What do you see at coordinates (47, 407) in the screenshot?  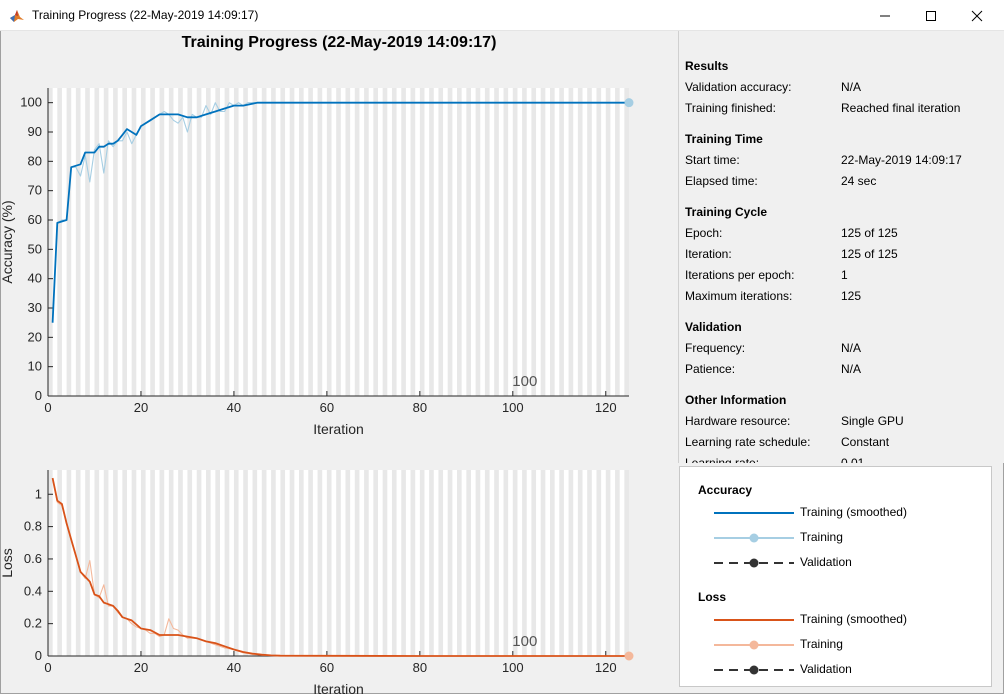 I see `accuracy-x-tick-label: 0` at bounding box center [47, 407].